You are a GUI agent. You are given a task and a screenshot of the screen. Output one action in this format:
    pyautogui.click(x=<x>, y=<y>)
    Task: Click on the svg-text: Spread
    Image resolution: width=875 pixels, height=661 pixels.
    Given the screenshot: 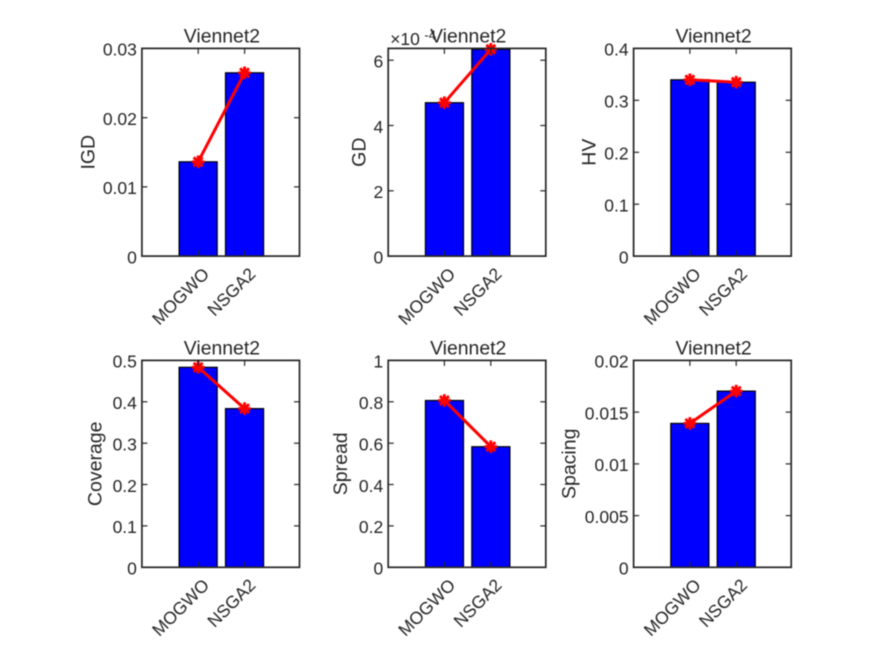 What is the action you would take?
    pyautogui.click(x=341, y=463)
    